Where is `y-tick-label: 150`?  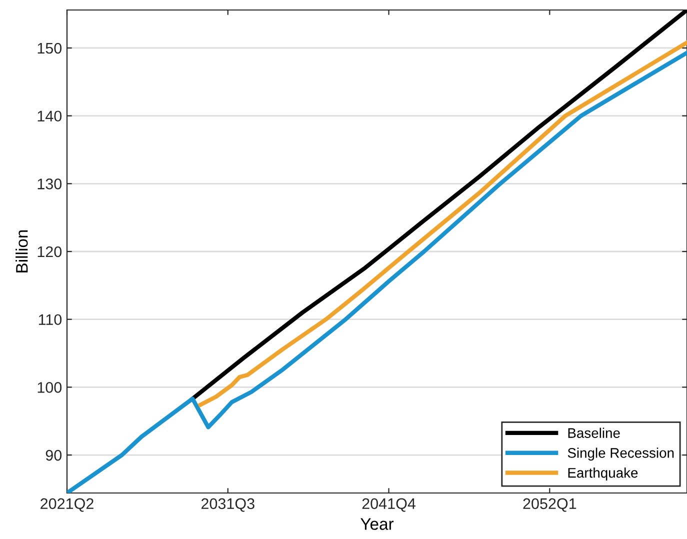
y-tick-label: 150 is located at coordinates (50, 48).